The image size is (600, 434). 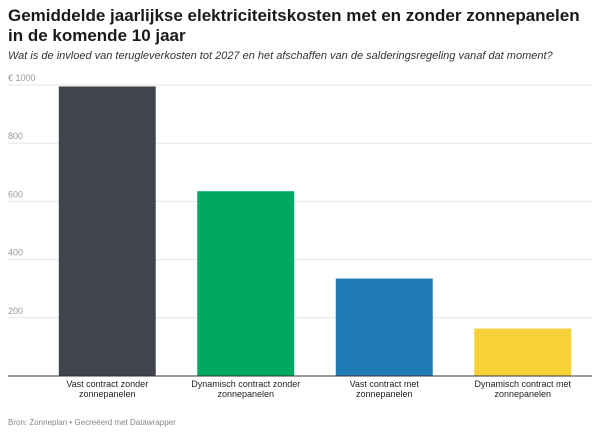 I want to click on x-tick-label-2-1: Dynamisch contract zonder, so click(x=245, y=384).